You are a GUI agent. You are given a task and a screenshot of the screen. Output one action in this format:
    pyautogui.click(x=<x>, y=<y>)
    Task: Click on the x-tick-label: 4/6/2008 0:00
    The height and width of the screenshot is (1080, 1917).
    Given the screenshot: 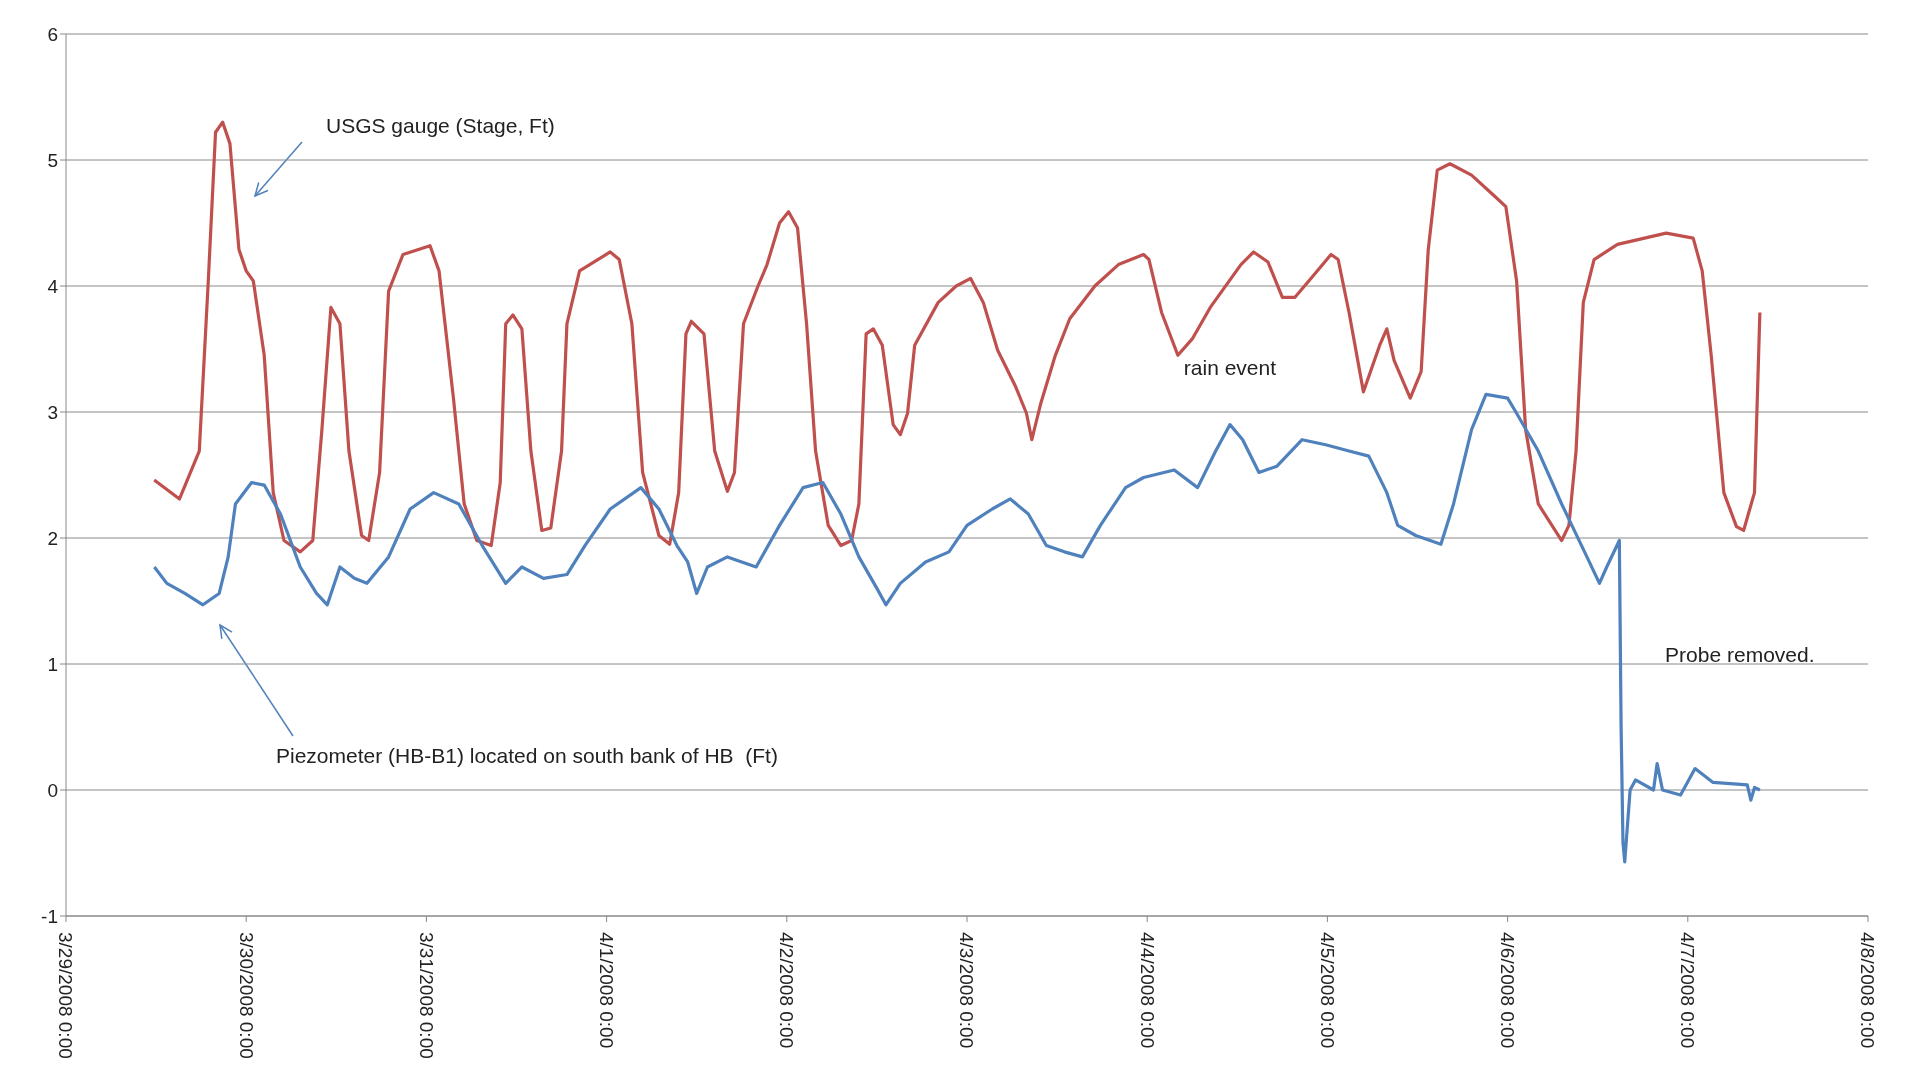 What is the action you would take?
    pyautogui.click(x=1507, y=990)
    